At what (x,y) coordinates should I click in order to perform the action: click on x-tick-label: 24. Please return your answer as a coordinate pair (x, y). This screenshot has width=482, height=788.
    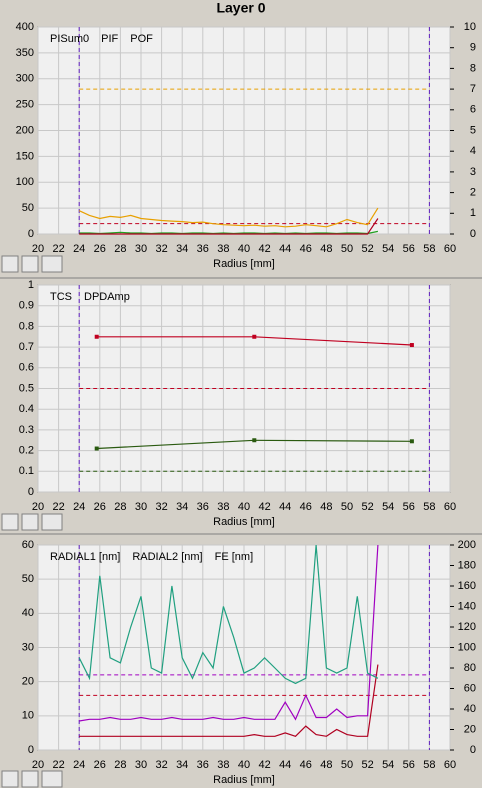
    Looking at the image, I should click on (79, 507).